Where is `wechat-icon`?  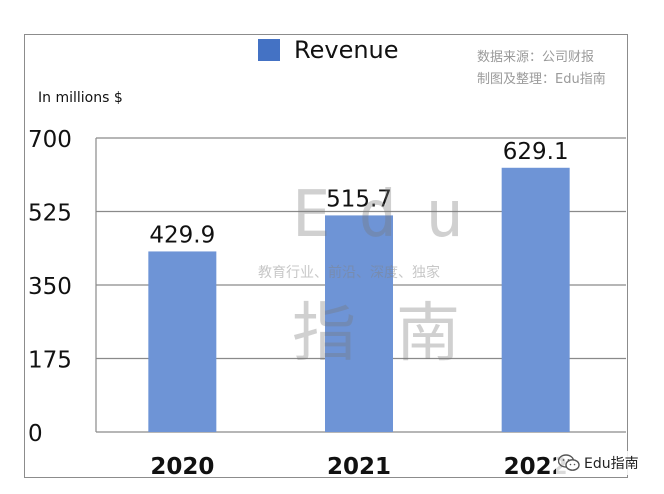
wechat-icon is located at coordinates (568, 463).